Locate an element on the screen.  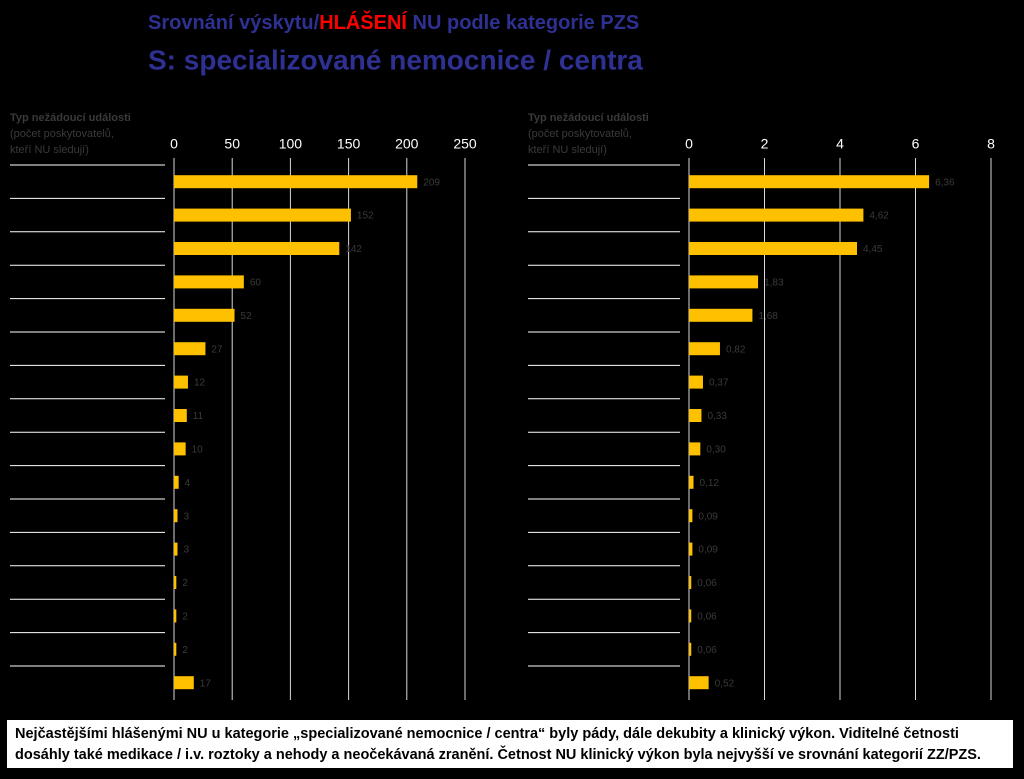
value-label: 1,83 is located at coordinates (774, 283).